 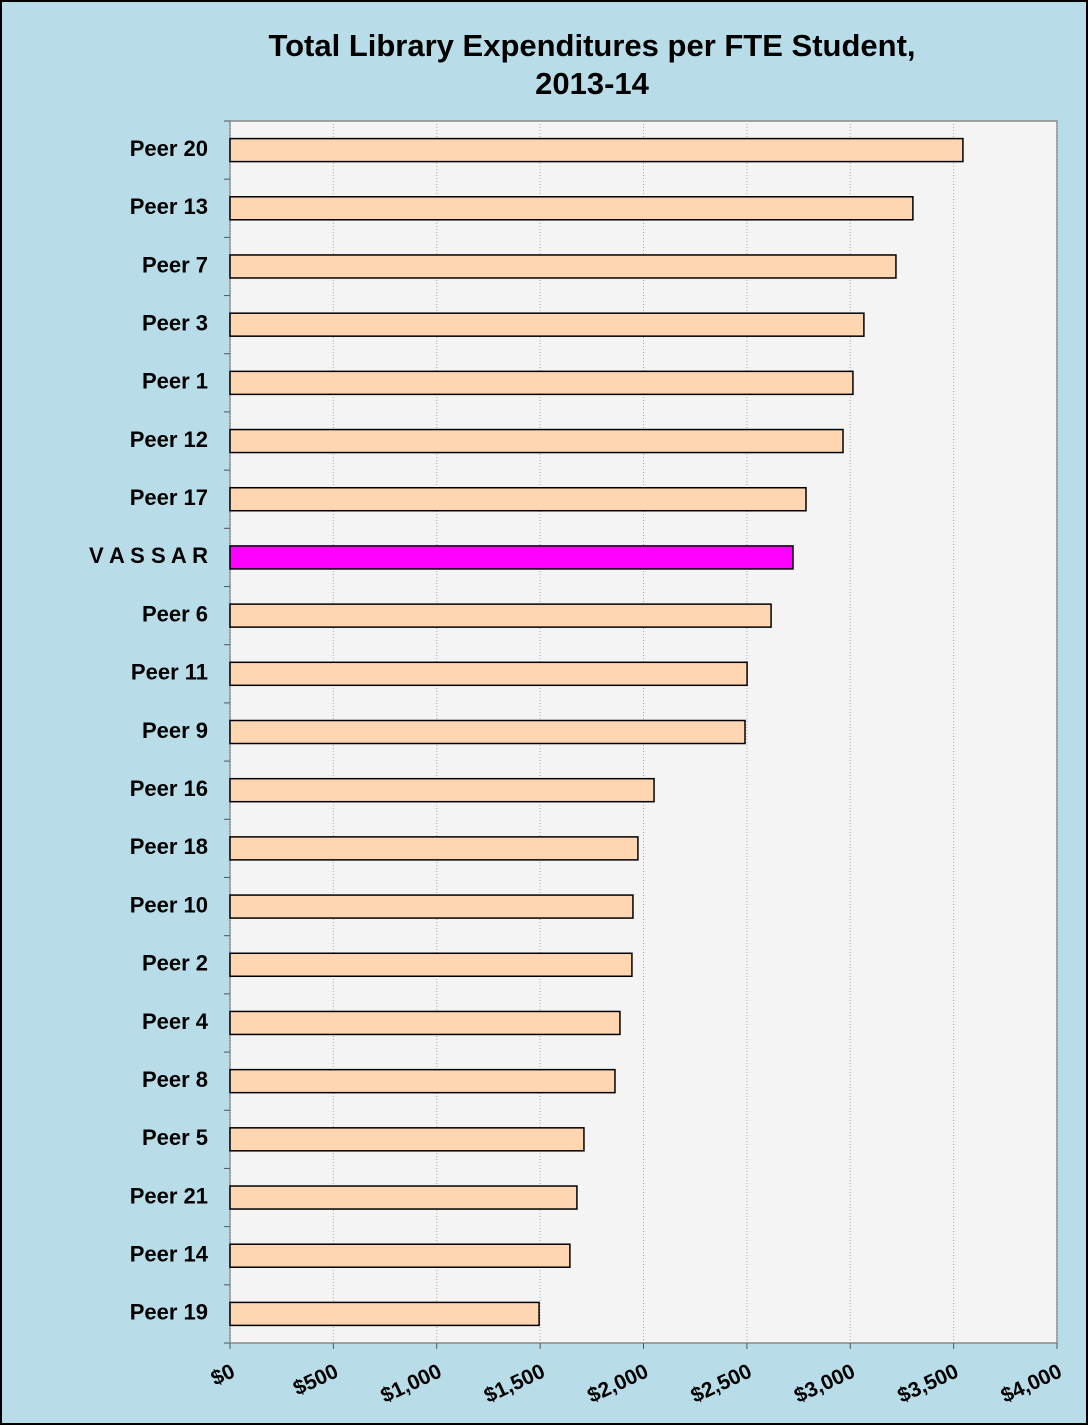 What do you see at coordinates (148, 555) in the screenshot?
I see `y-tick-label: V A S S A R` at bounding box center [148, 555].